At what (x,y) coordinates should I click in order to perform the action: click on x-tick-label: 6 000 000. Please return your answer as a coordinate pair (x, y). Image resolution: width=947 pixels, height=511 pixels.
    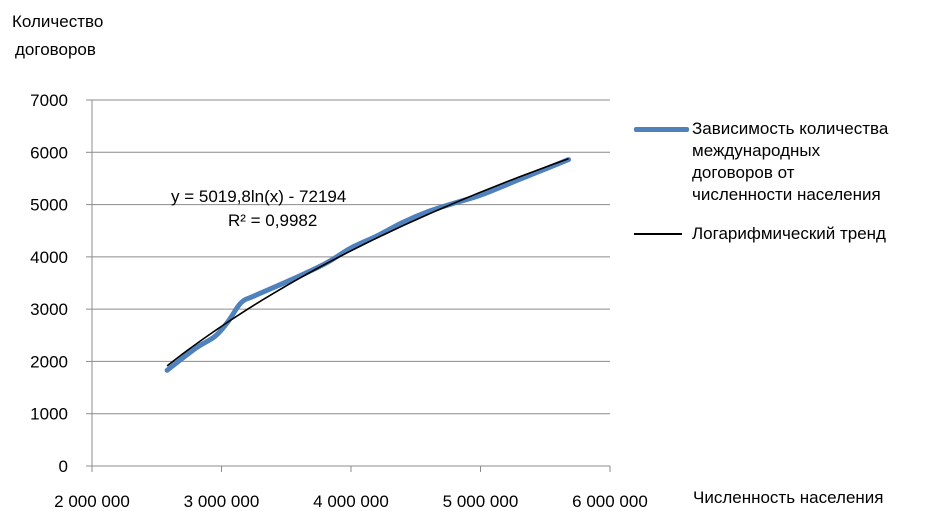
    Looking at the image, I should click on (610, 501).